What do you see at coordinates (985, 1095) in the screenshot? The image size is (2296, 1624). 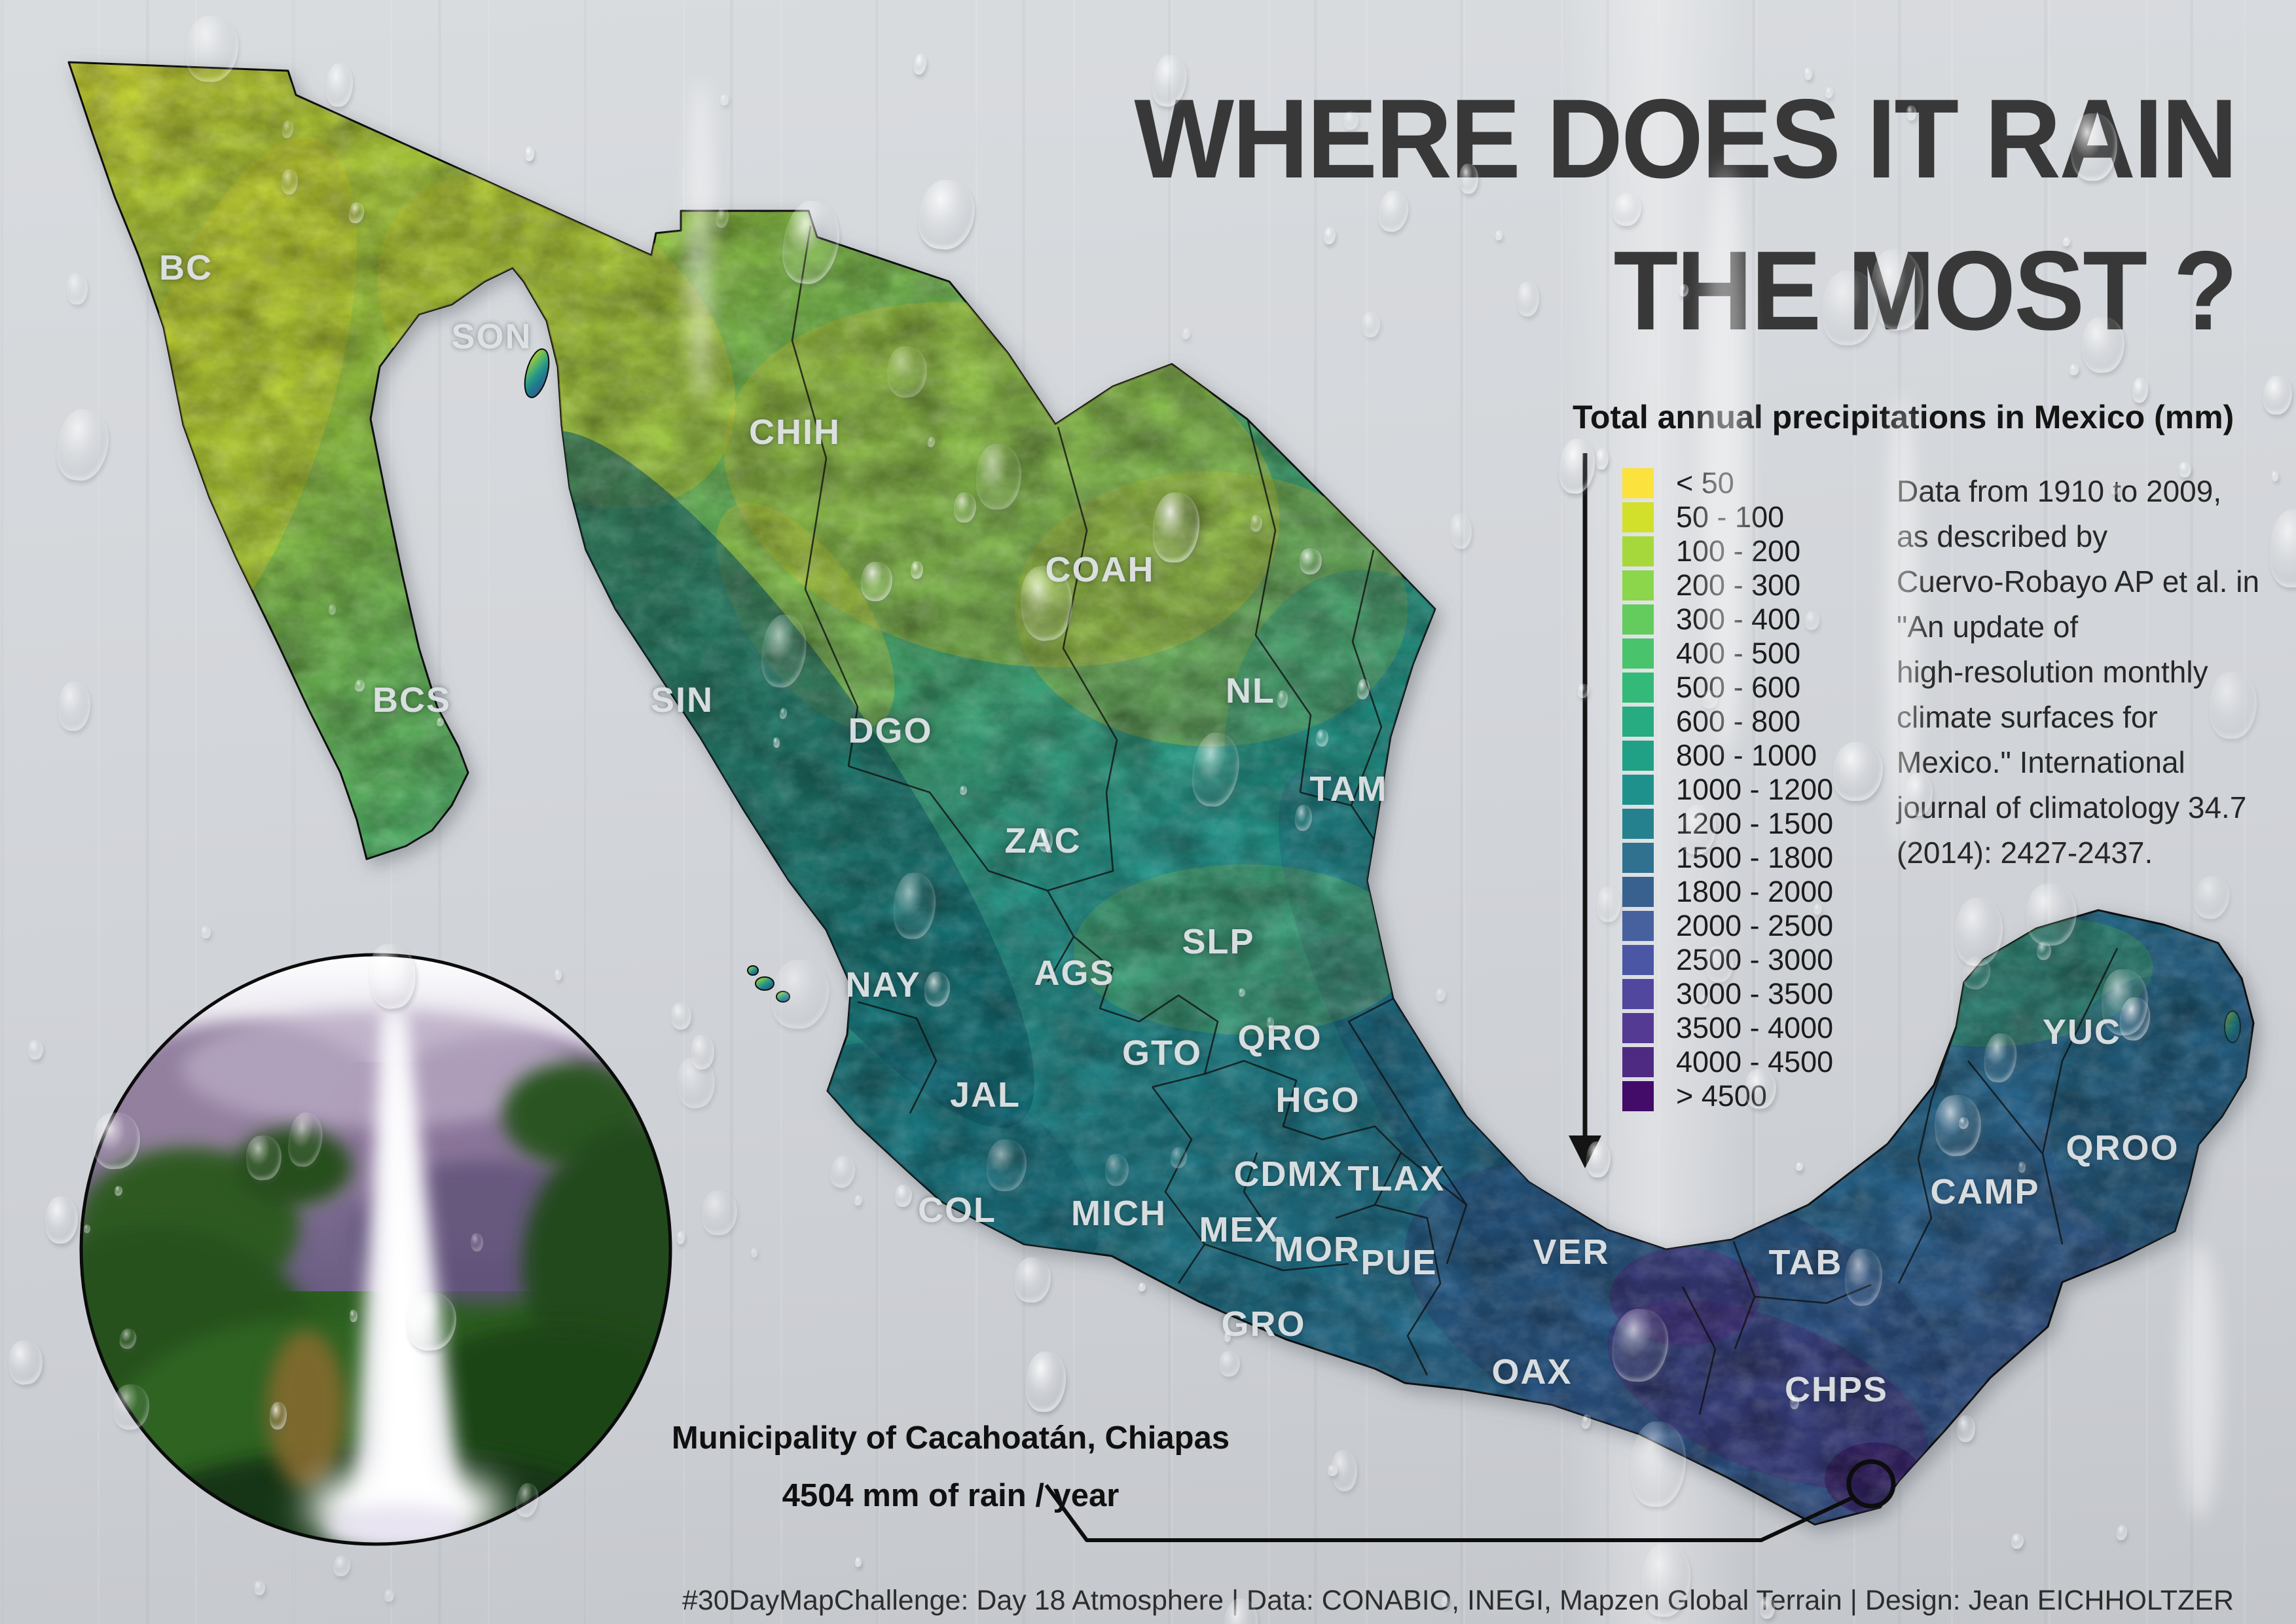 I see `state-label-jal: JAL` at bounding box center [985, 1095].